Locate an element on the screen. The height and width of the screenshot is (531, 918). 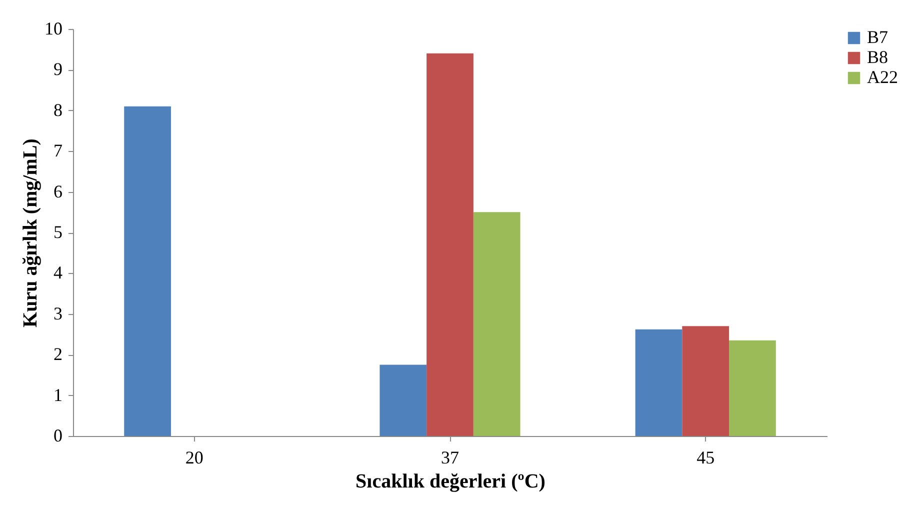
legend-label: B8 is located at coordinates (877, 57).